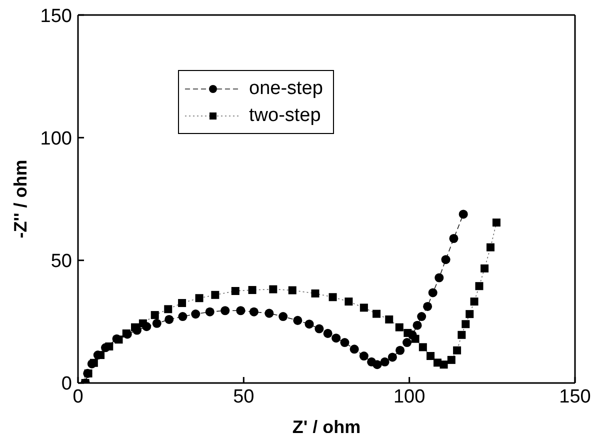  I want to click on legend-label: two-step, so click(285, 115).